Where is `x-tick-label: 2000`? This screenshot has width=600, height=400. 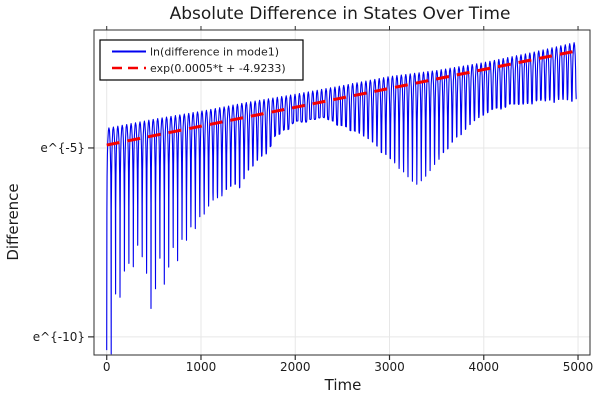 x-tick-label: 2000 is located at coordinates (295, 367).